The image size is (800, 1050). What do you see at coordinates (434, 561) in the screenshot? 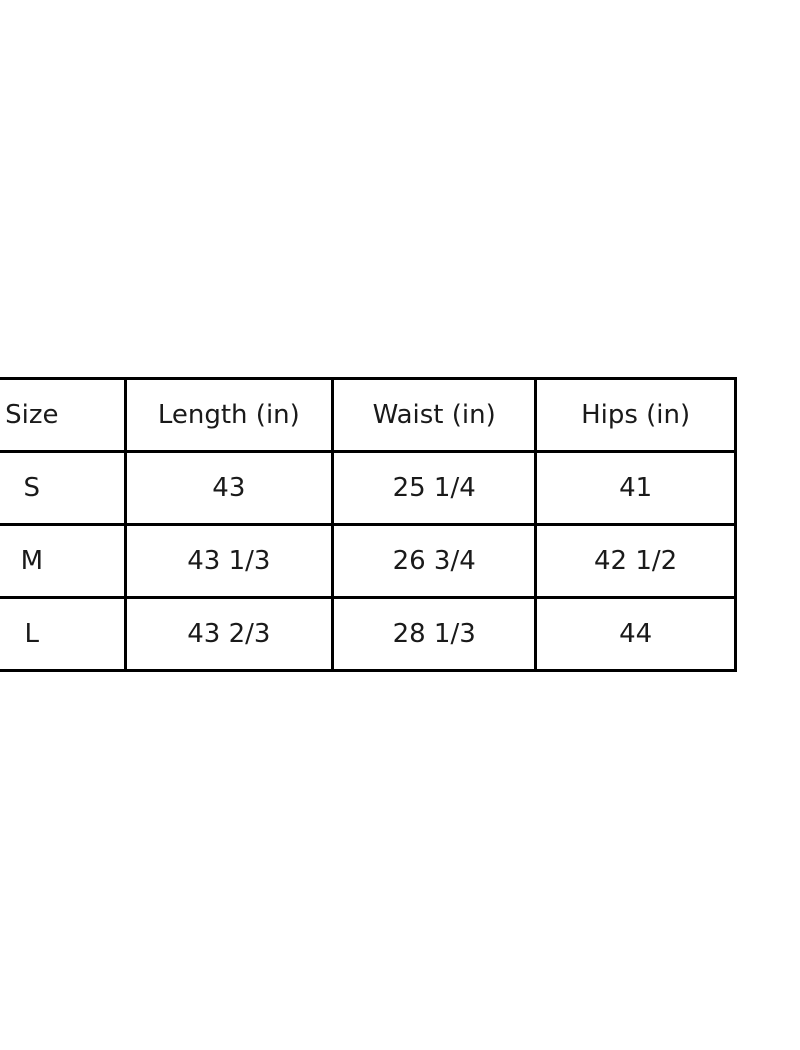
I see `waist-cell: 26 3/4` at bounding box center [434, 561].